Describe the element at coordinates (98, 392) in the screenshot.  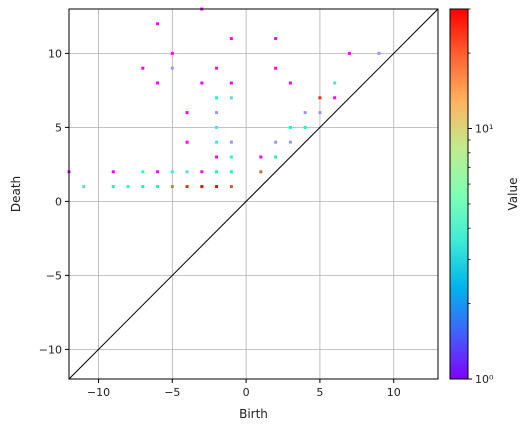
I see `x-tick-label: −10` at that location.